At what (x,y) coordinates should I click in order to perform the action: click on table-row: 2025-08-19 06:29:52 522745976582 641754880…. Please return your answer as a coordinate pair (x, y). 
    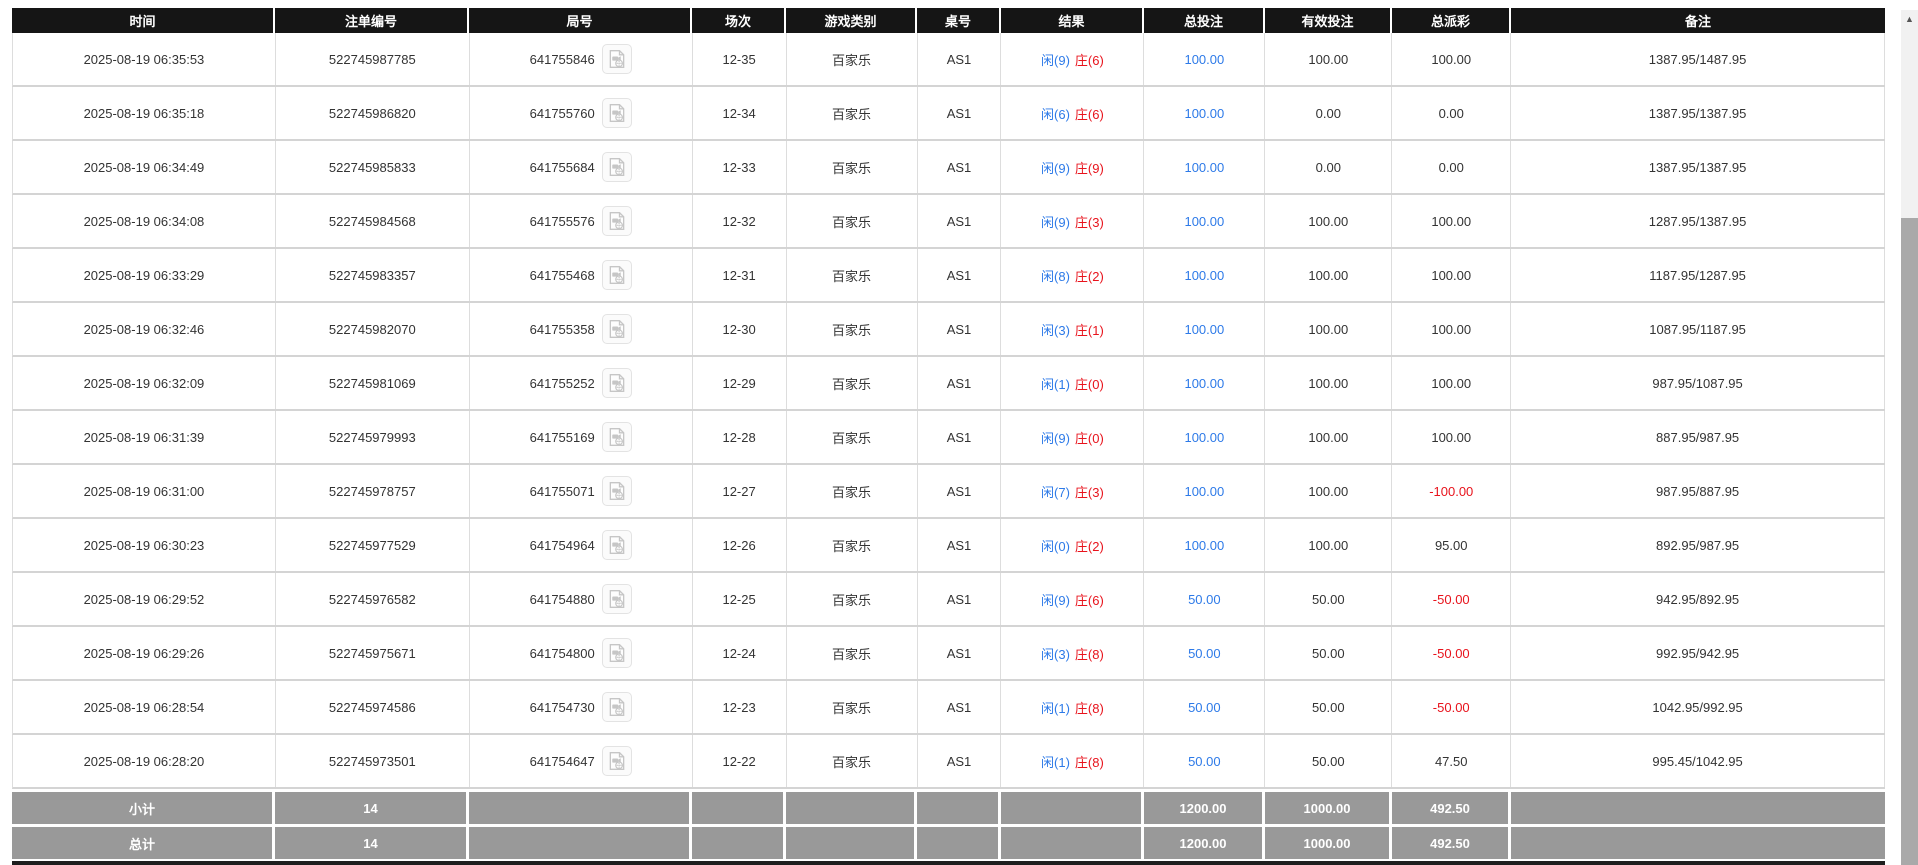
    Looking at the image, I should click on (948, 600).